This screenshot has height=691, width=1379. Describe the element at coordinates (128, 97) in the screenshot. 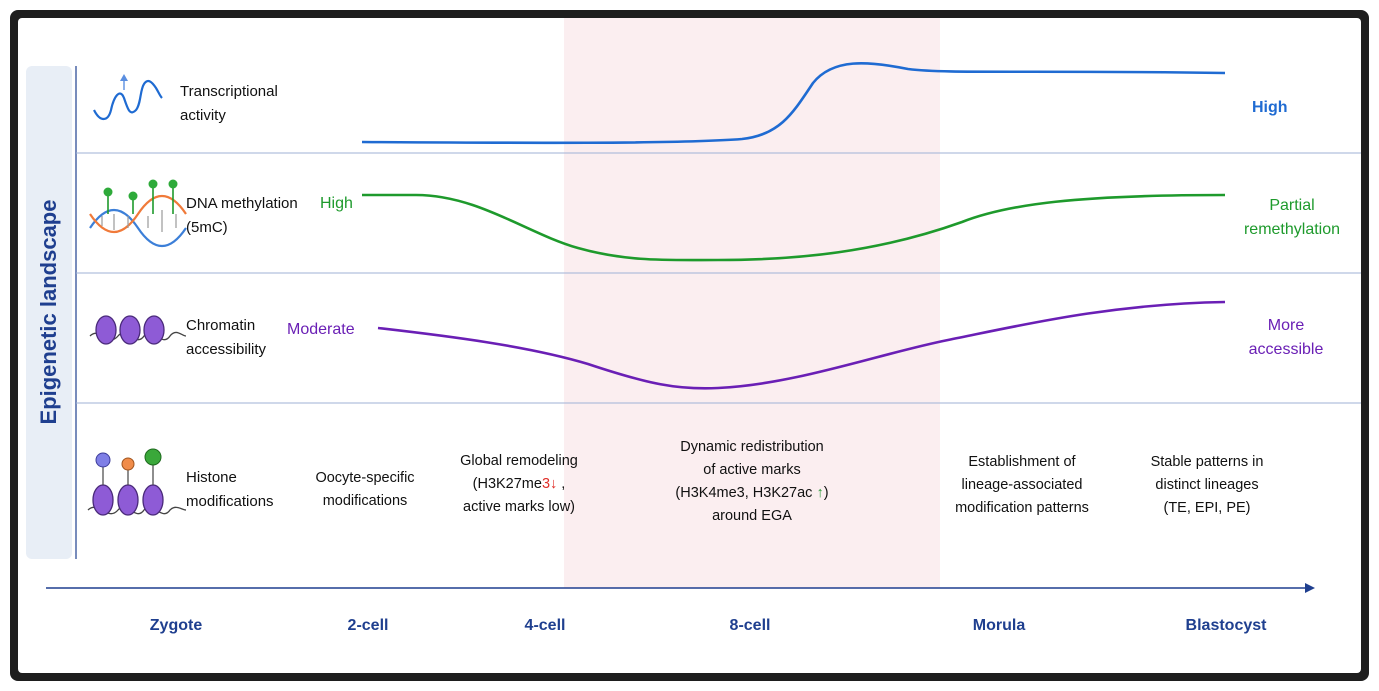

I see `wave-icon` at that location.